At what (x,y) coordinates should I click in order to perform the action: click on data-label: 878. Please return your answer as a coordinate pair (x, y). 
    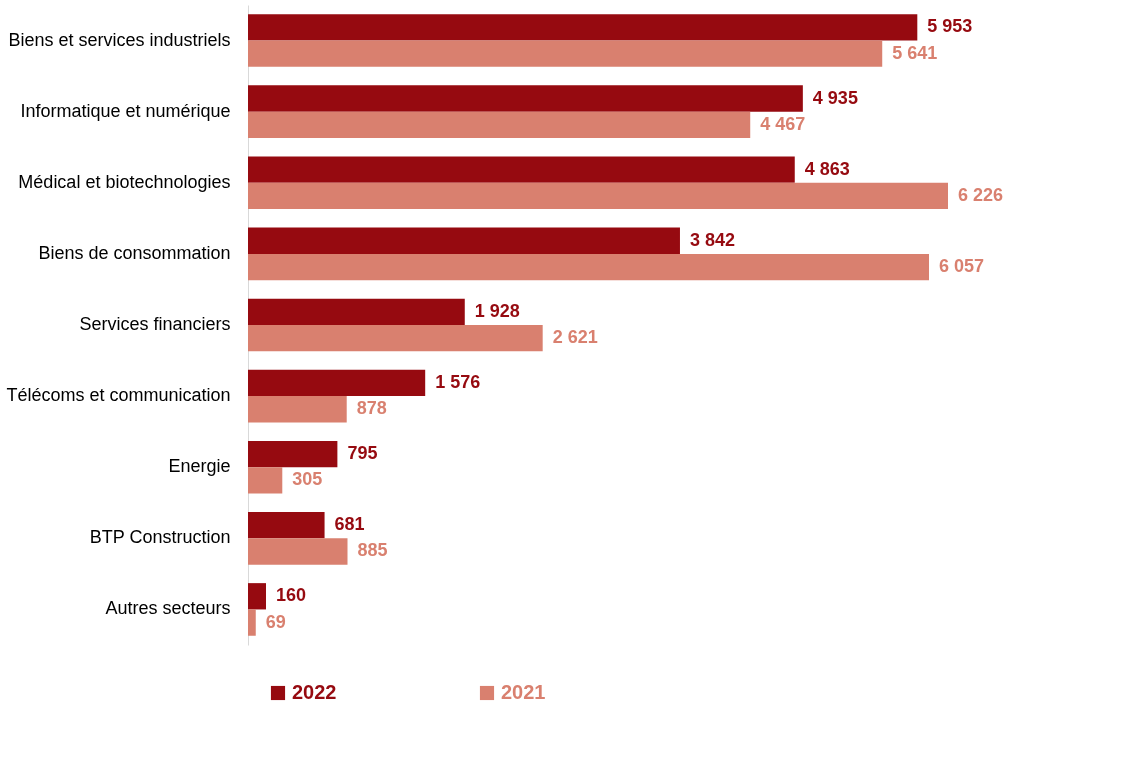
    Looking at the image, I should click on (371, 408).